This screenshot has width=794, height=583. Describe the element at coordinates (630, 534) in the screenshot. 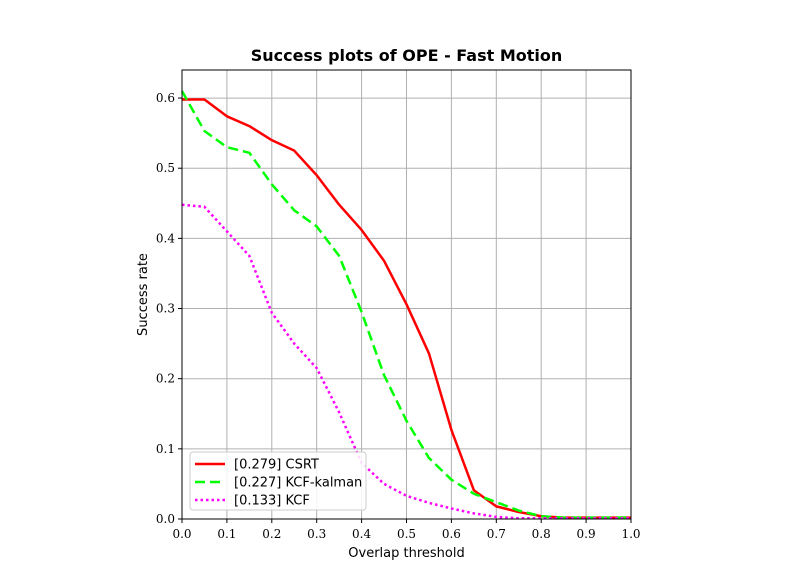

I see `x-tick-label: 1.0` at that location.